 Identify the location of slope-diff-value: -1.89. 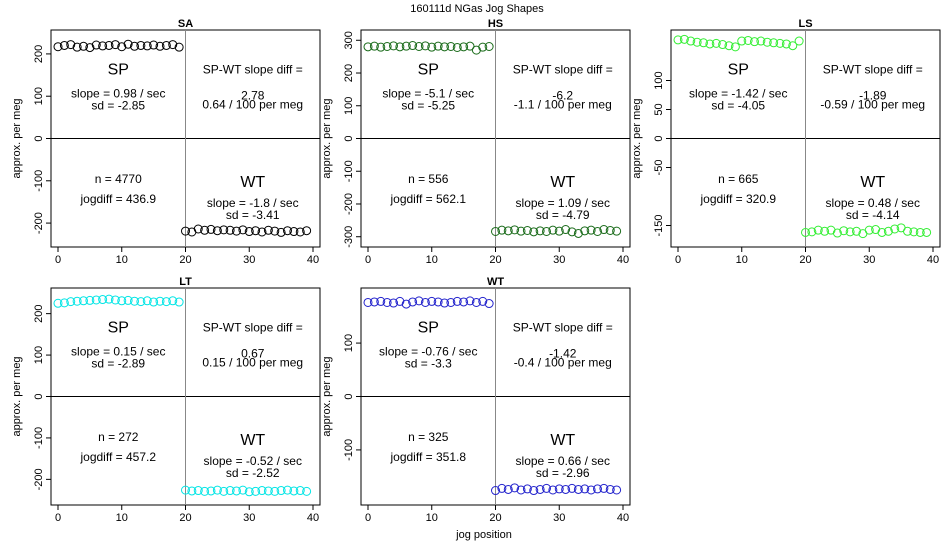
(873, 95).